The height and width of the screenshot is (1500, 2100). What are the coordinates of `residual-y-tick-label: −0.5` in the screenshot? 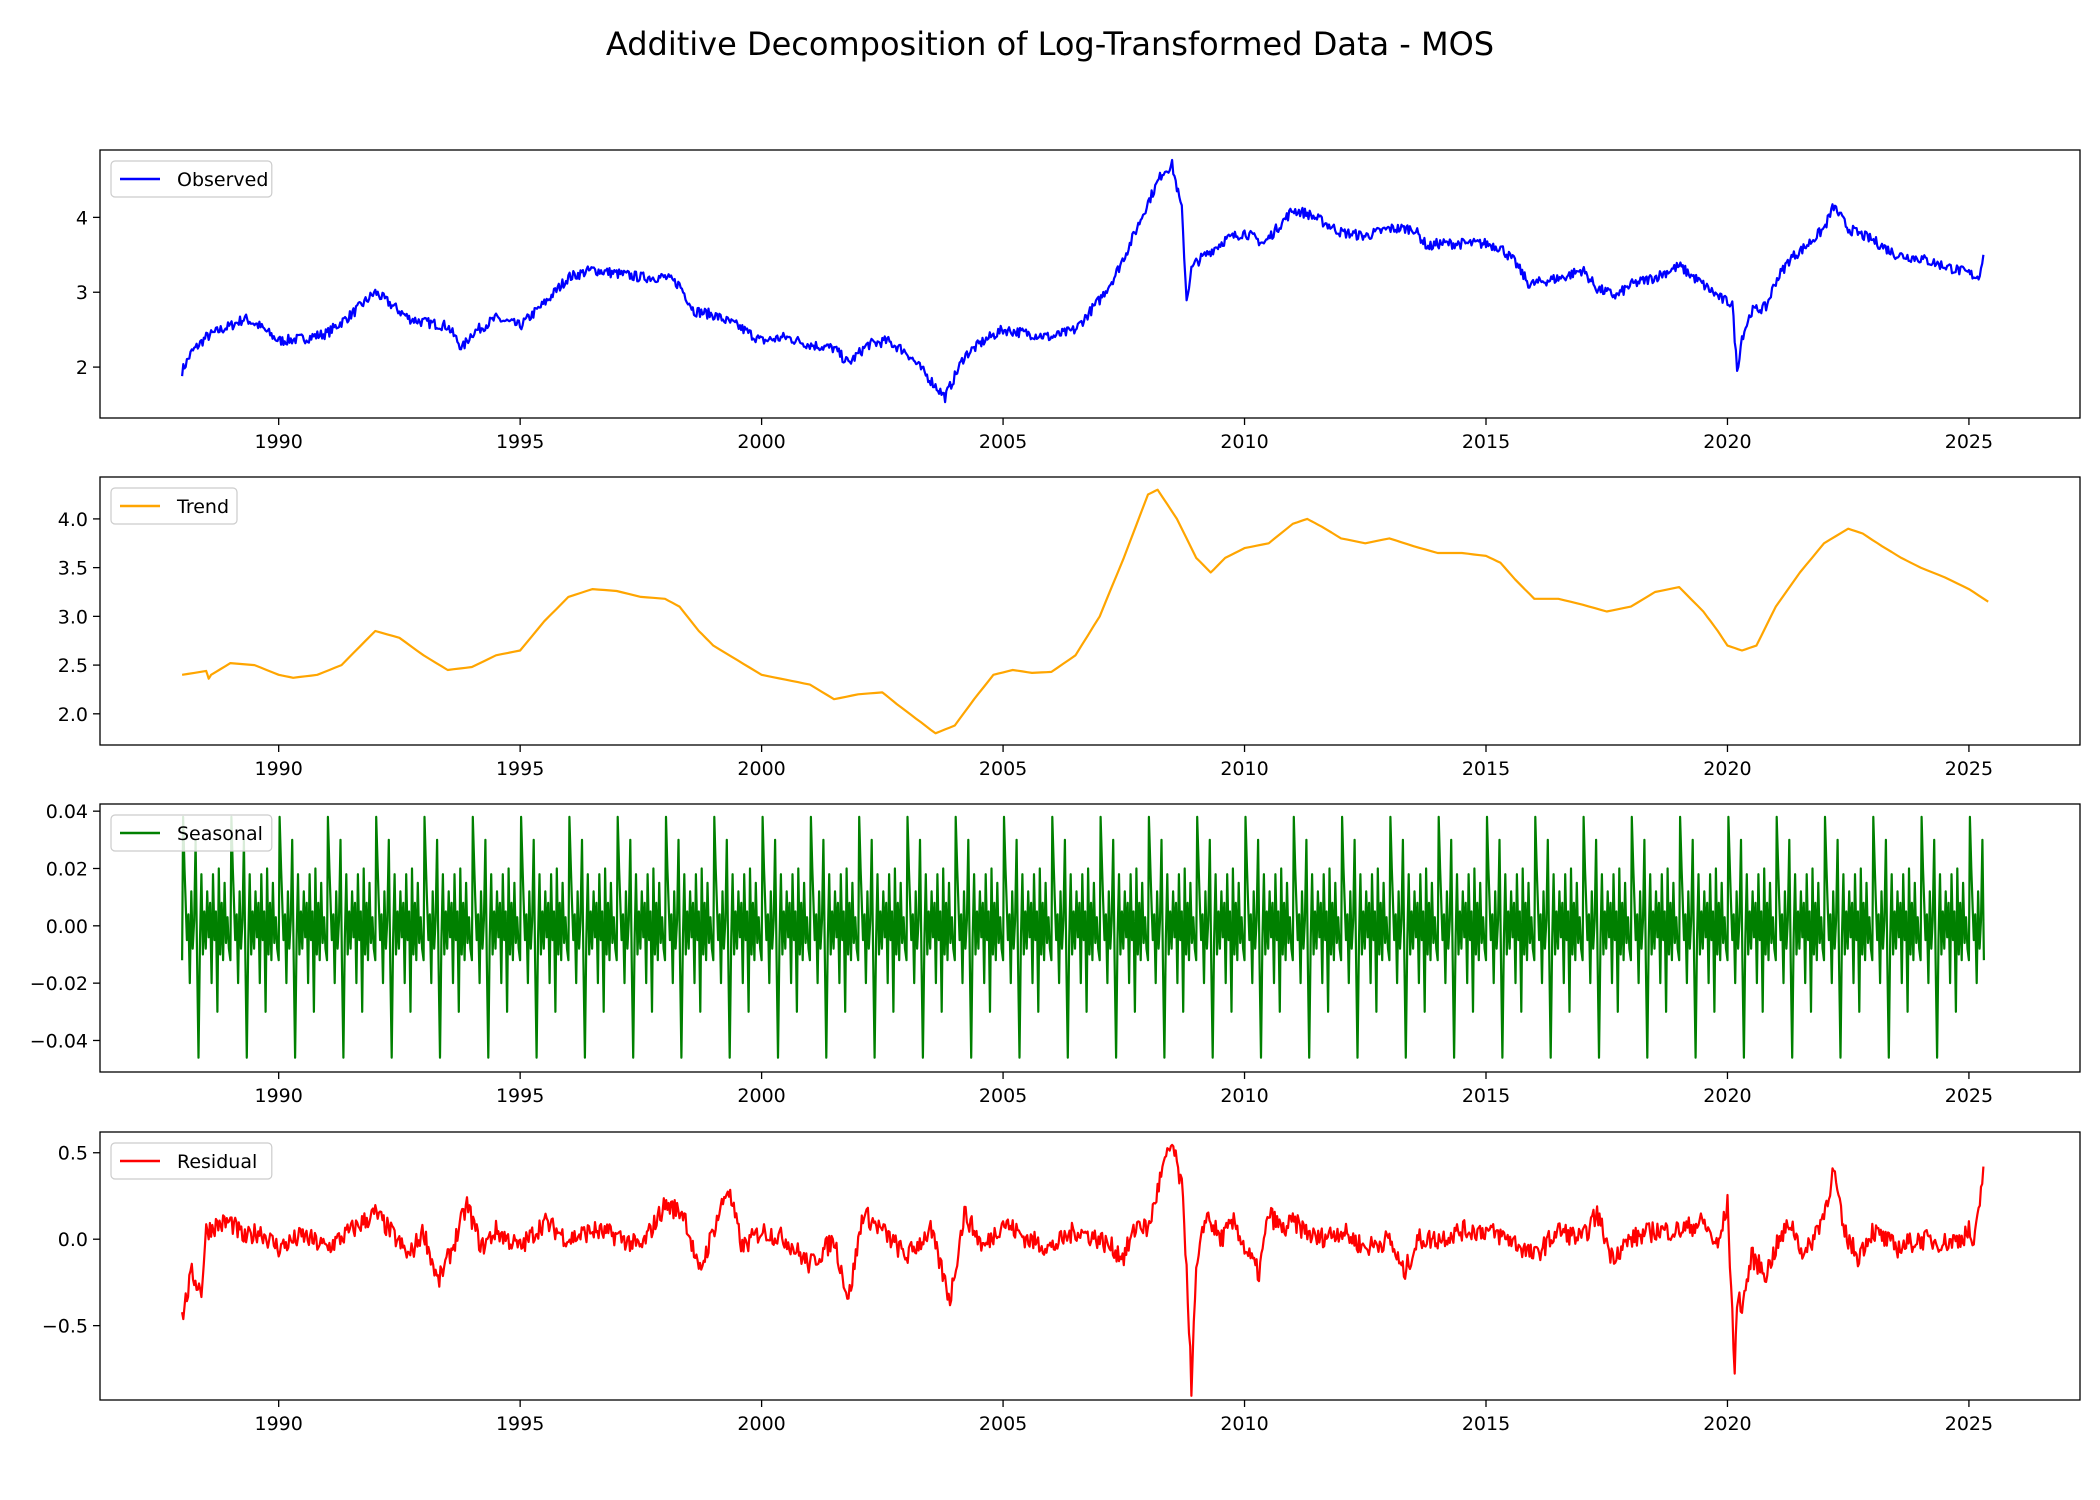 It's located at (65, 1327).